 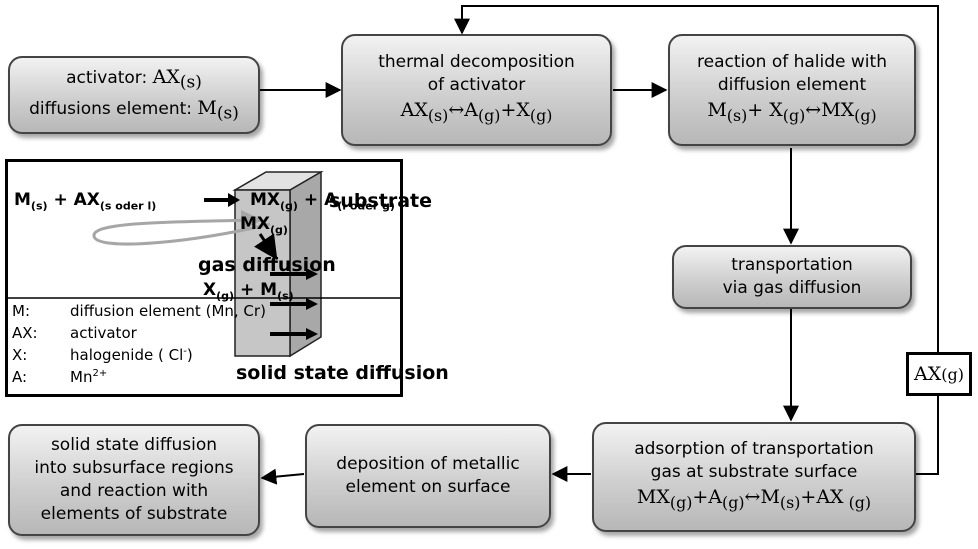 What do you see at coordinates (476, 112) in the screenshot?
I see `thermal-formula: AX(s)↔A(g)+X(g)` at bounding box center [476, 112].